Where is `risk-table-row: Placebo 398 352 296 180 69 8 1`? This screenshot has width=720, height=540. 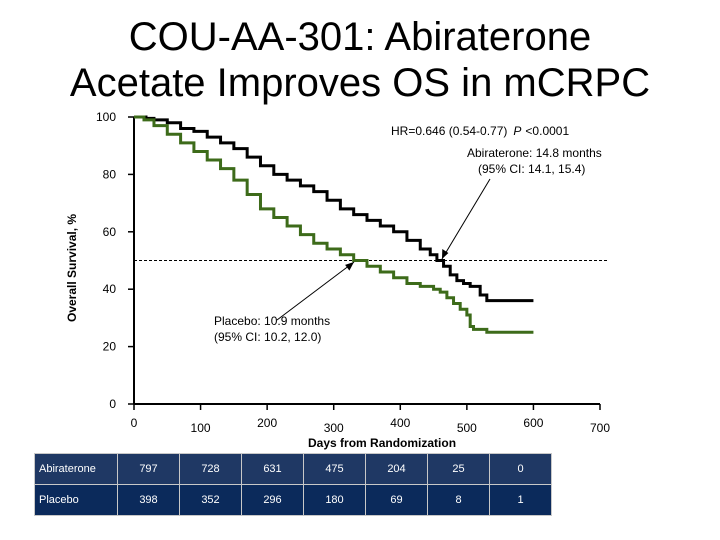 risk-table-row: Placebo 398 352 296 180 69 8 1 is located at coordinates (293, 500).